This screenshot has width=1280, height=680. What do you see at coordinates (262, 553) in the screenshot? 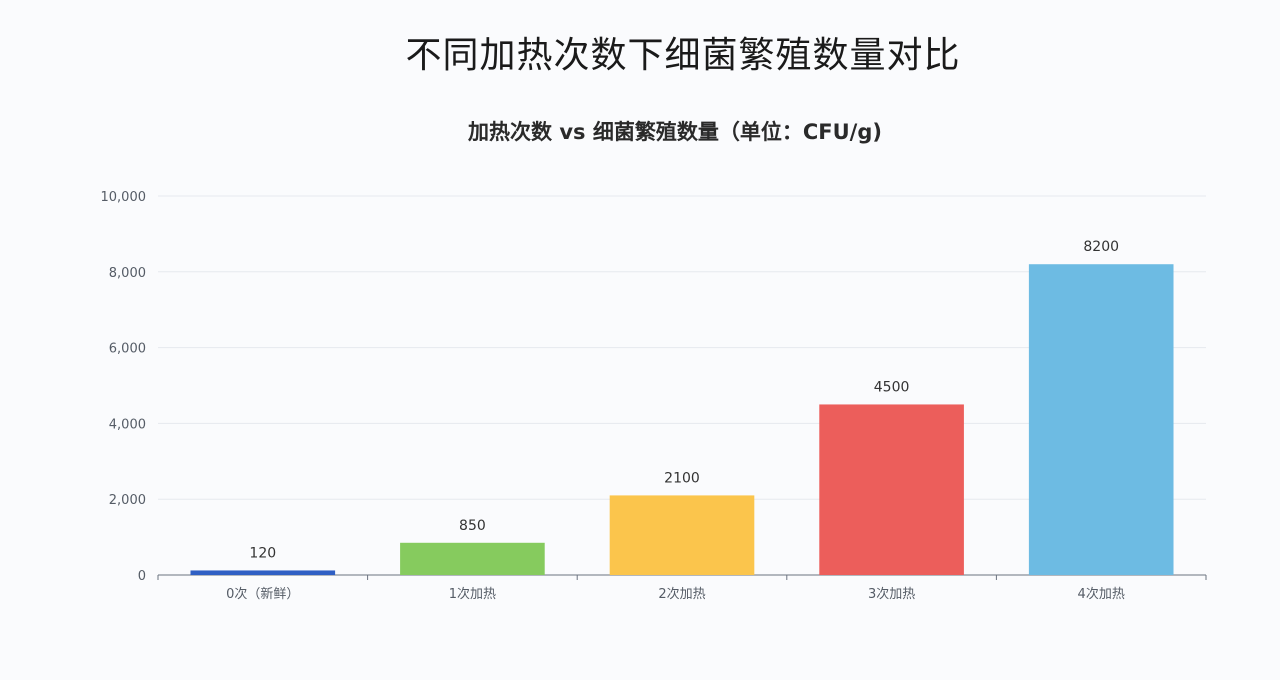
I see `data-label: 120` at bounding box center [262, 553].